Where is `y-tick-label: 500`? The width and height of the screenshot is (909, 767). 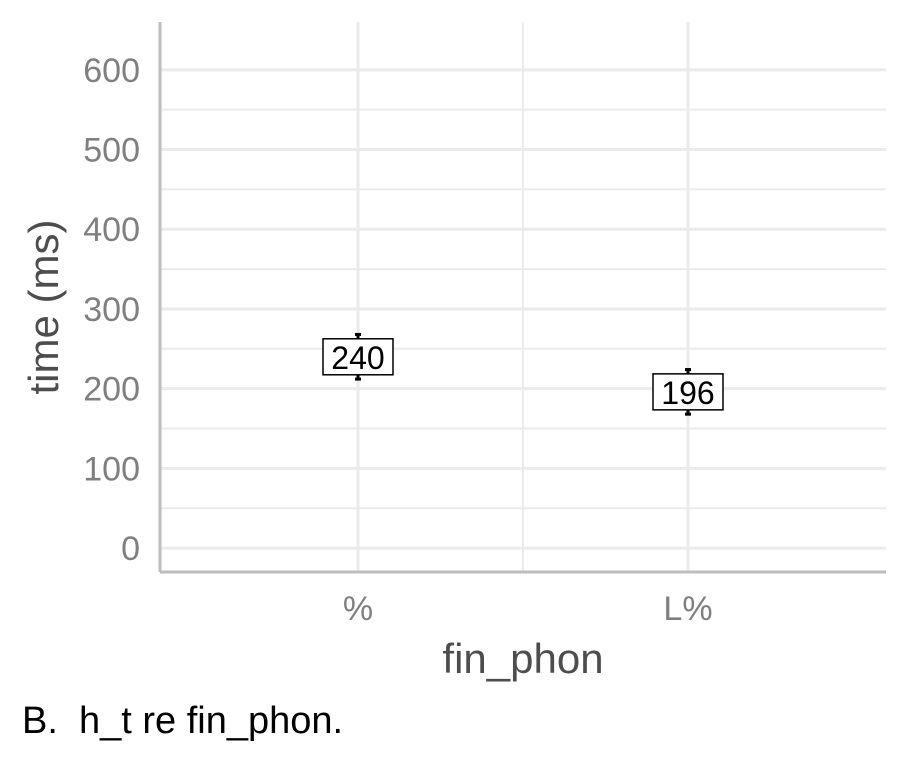
y-tick-label: 500 is located at coordinates (111, 151).